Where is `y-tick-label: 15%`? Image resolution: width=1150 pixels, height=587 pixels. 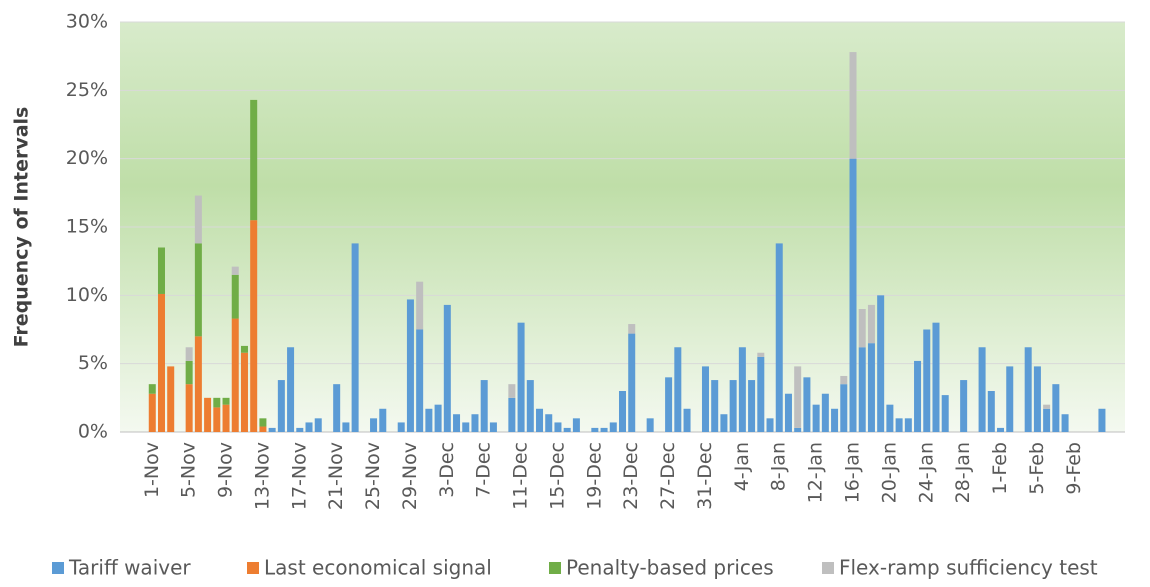
y-tick-label: 15% is located at coordinates (87, 227).